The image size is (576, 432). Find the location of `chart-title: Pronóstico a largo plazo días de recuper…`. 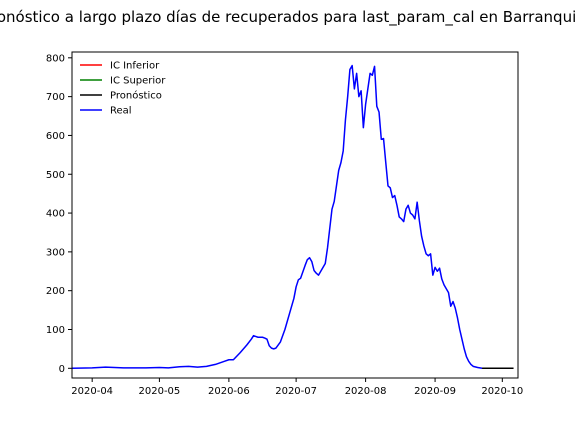

chart-title: Pronóstico a largo plazo días de recuper… is located at coordinates (288, 17).